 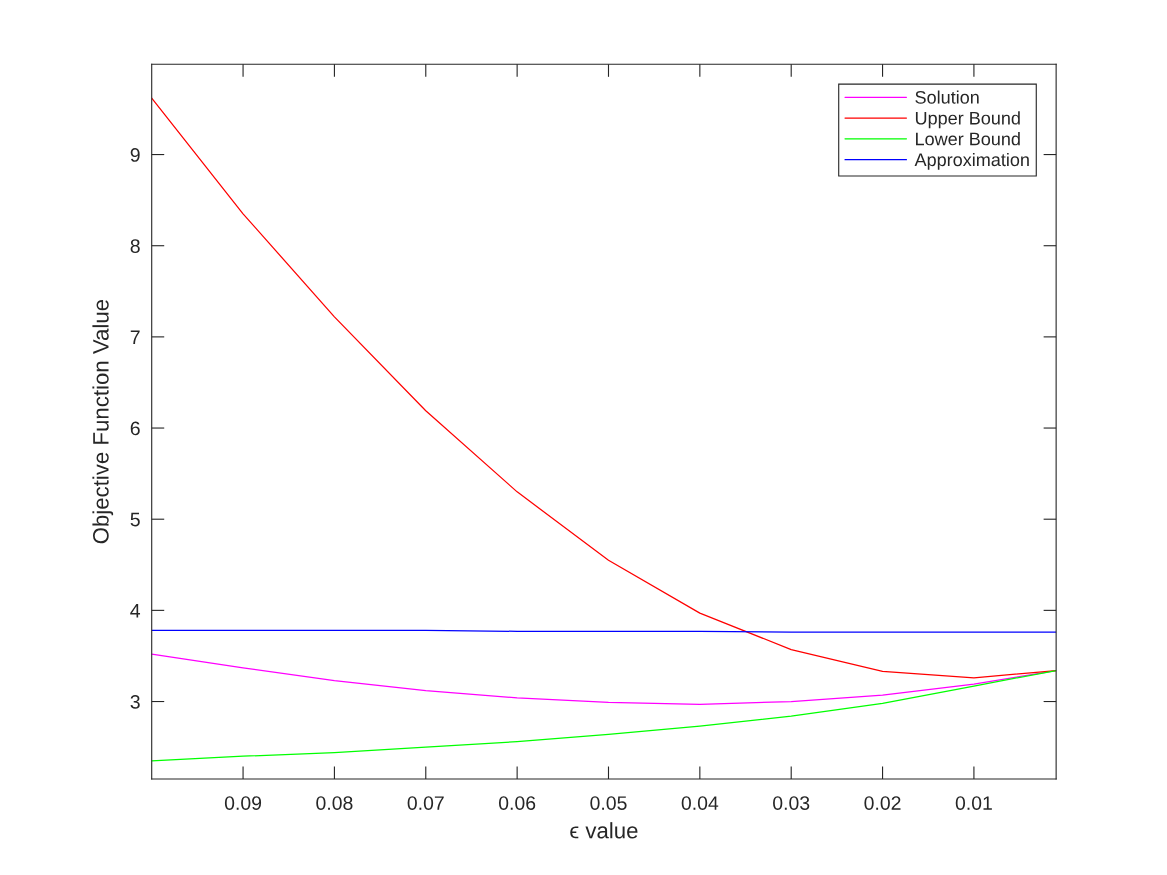 I want to click on y-tick-label: 4, so click(x=135, y=611).